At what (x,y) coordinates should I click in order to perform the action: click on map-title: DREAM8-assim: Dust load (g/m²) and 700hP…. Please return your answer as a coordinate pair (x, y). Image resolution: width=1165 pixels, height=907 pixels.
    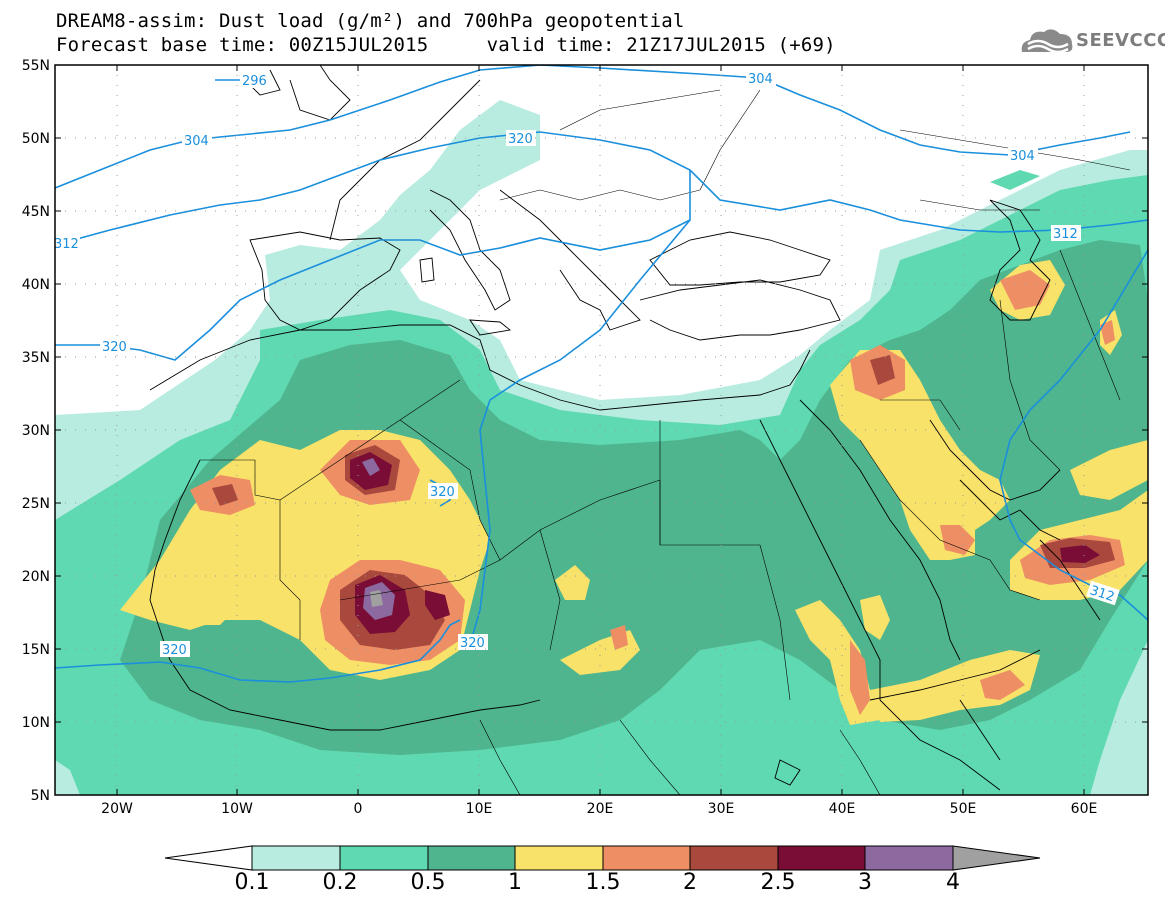
    Looking at the image, I should click on (370, 21).